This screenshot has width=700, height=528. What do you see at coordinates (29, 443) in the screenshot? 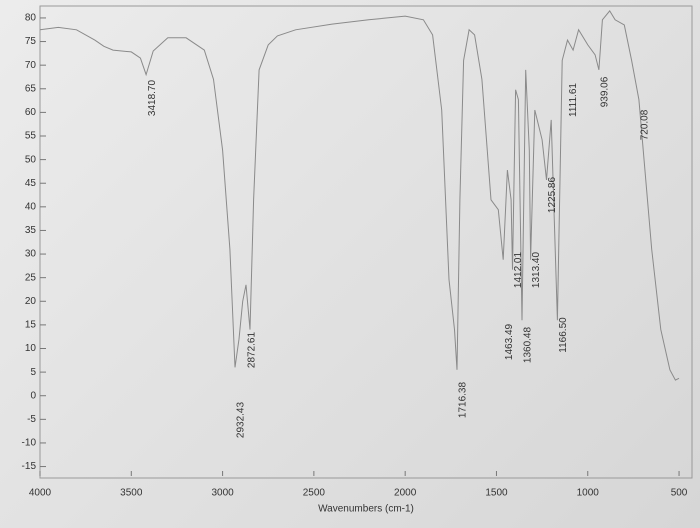
I see `y-tick-label: -10` at bounding box center [29, 443].